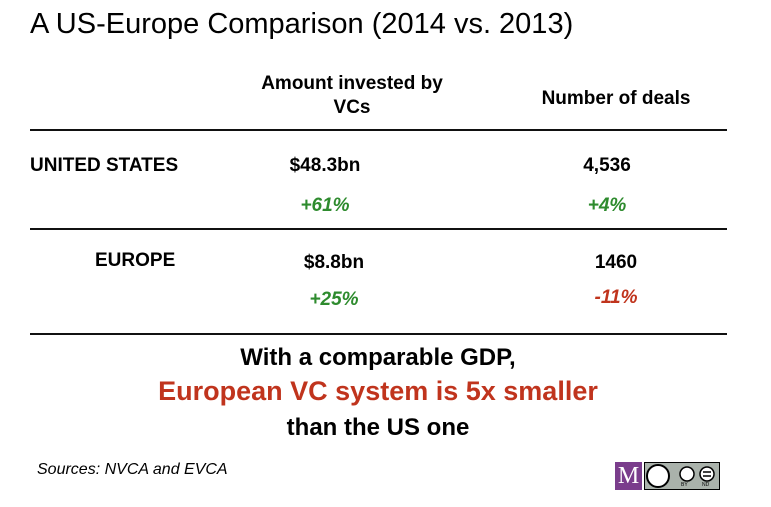  I want to click on logo: M, so click(628, 476).